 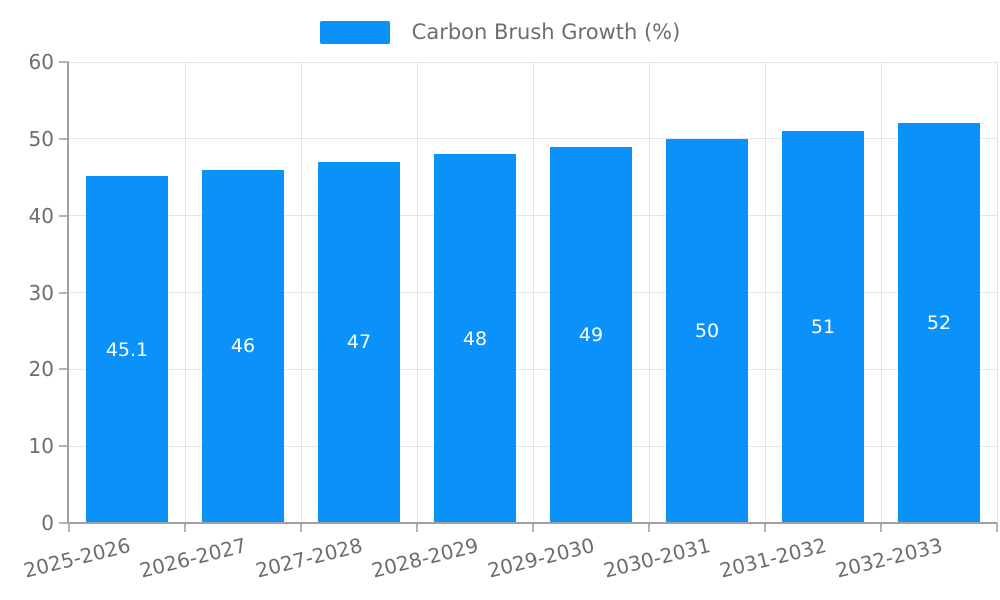 I want to click on bar-value-label: 49, so click(x=591, y=334).